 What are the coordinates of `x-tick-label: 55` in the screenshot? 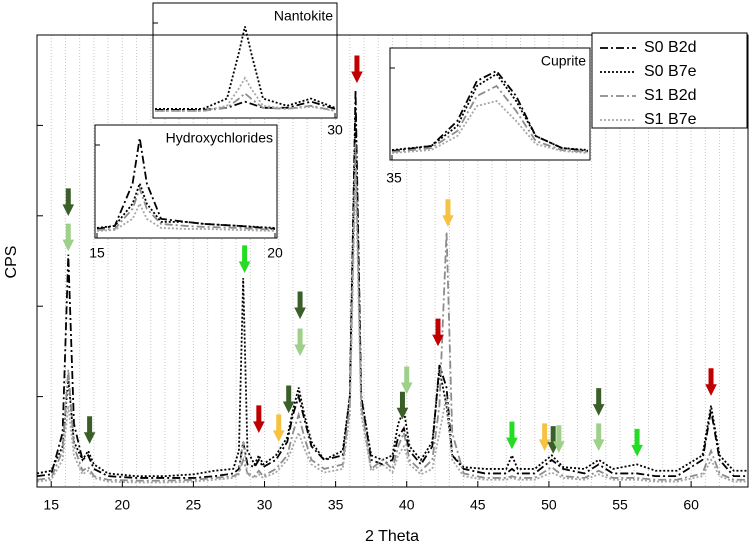 It's located at (620, 505).